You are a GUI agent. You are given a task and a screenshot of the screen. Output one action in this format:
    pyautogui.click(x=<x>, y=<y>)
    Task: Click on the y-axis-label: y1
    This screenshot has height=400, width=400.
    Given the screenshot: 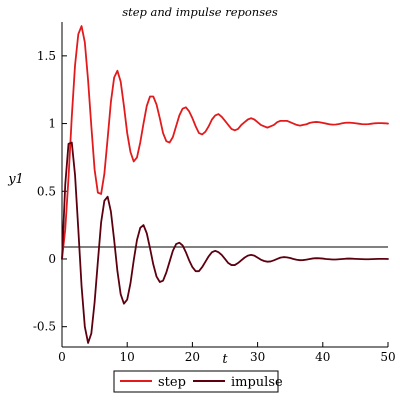 What is the action you would take?
    pyautogui.click(x=15, y=179)
    